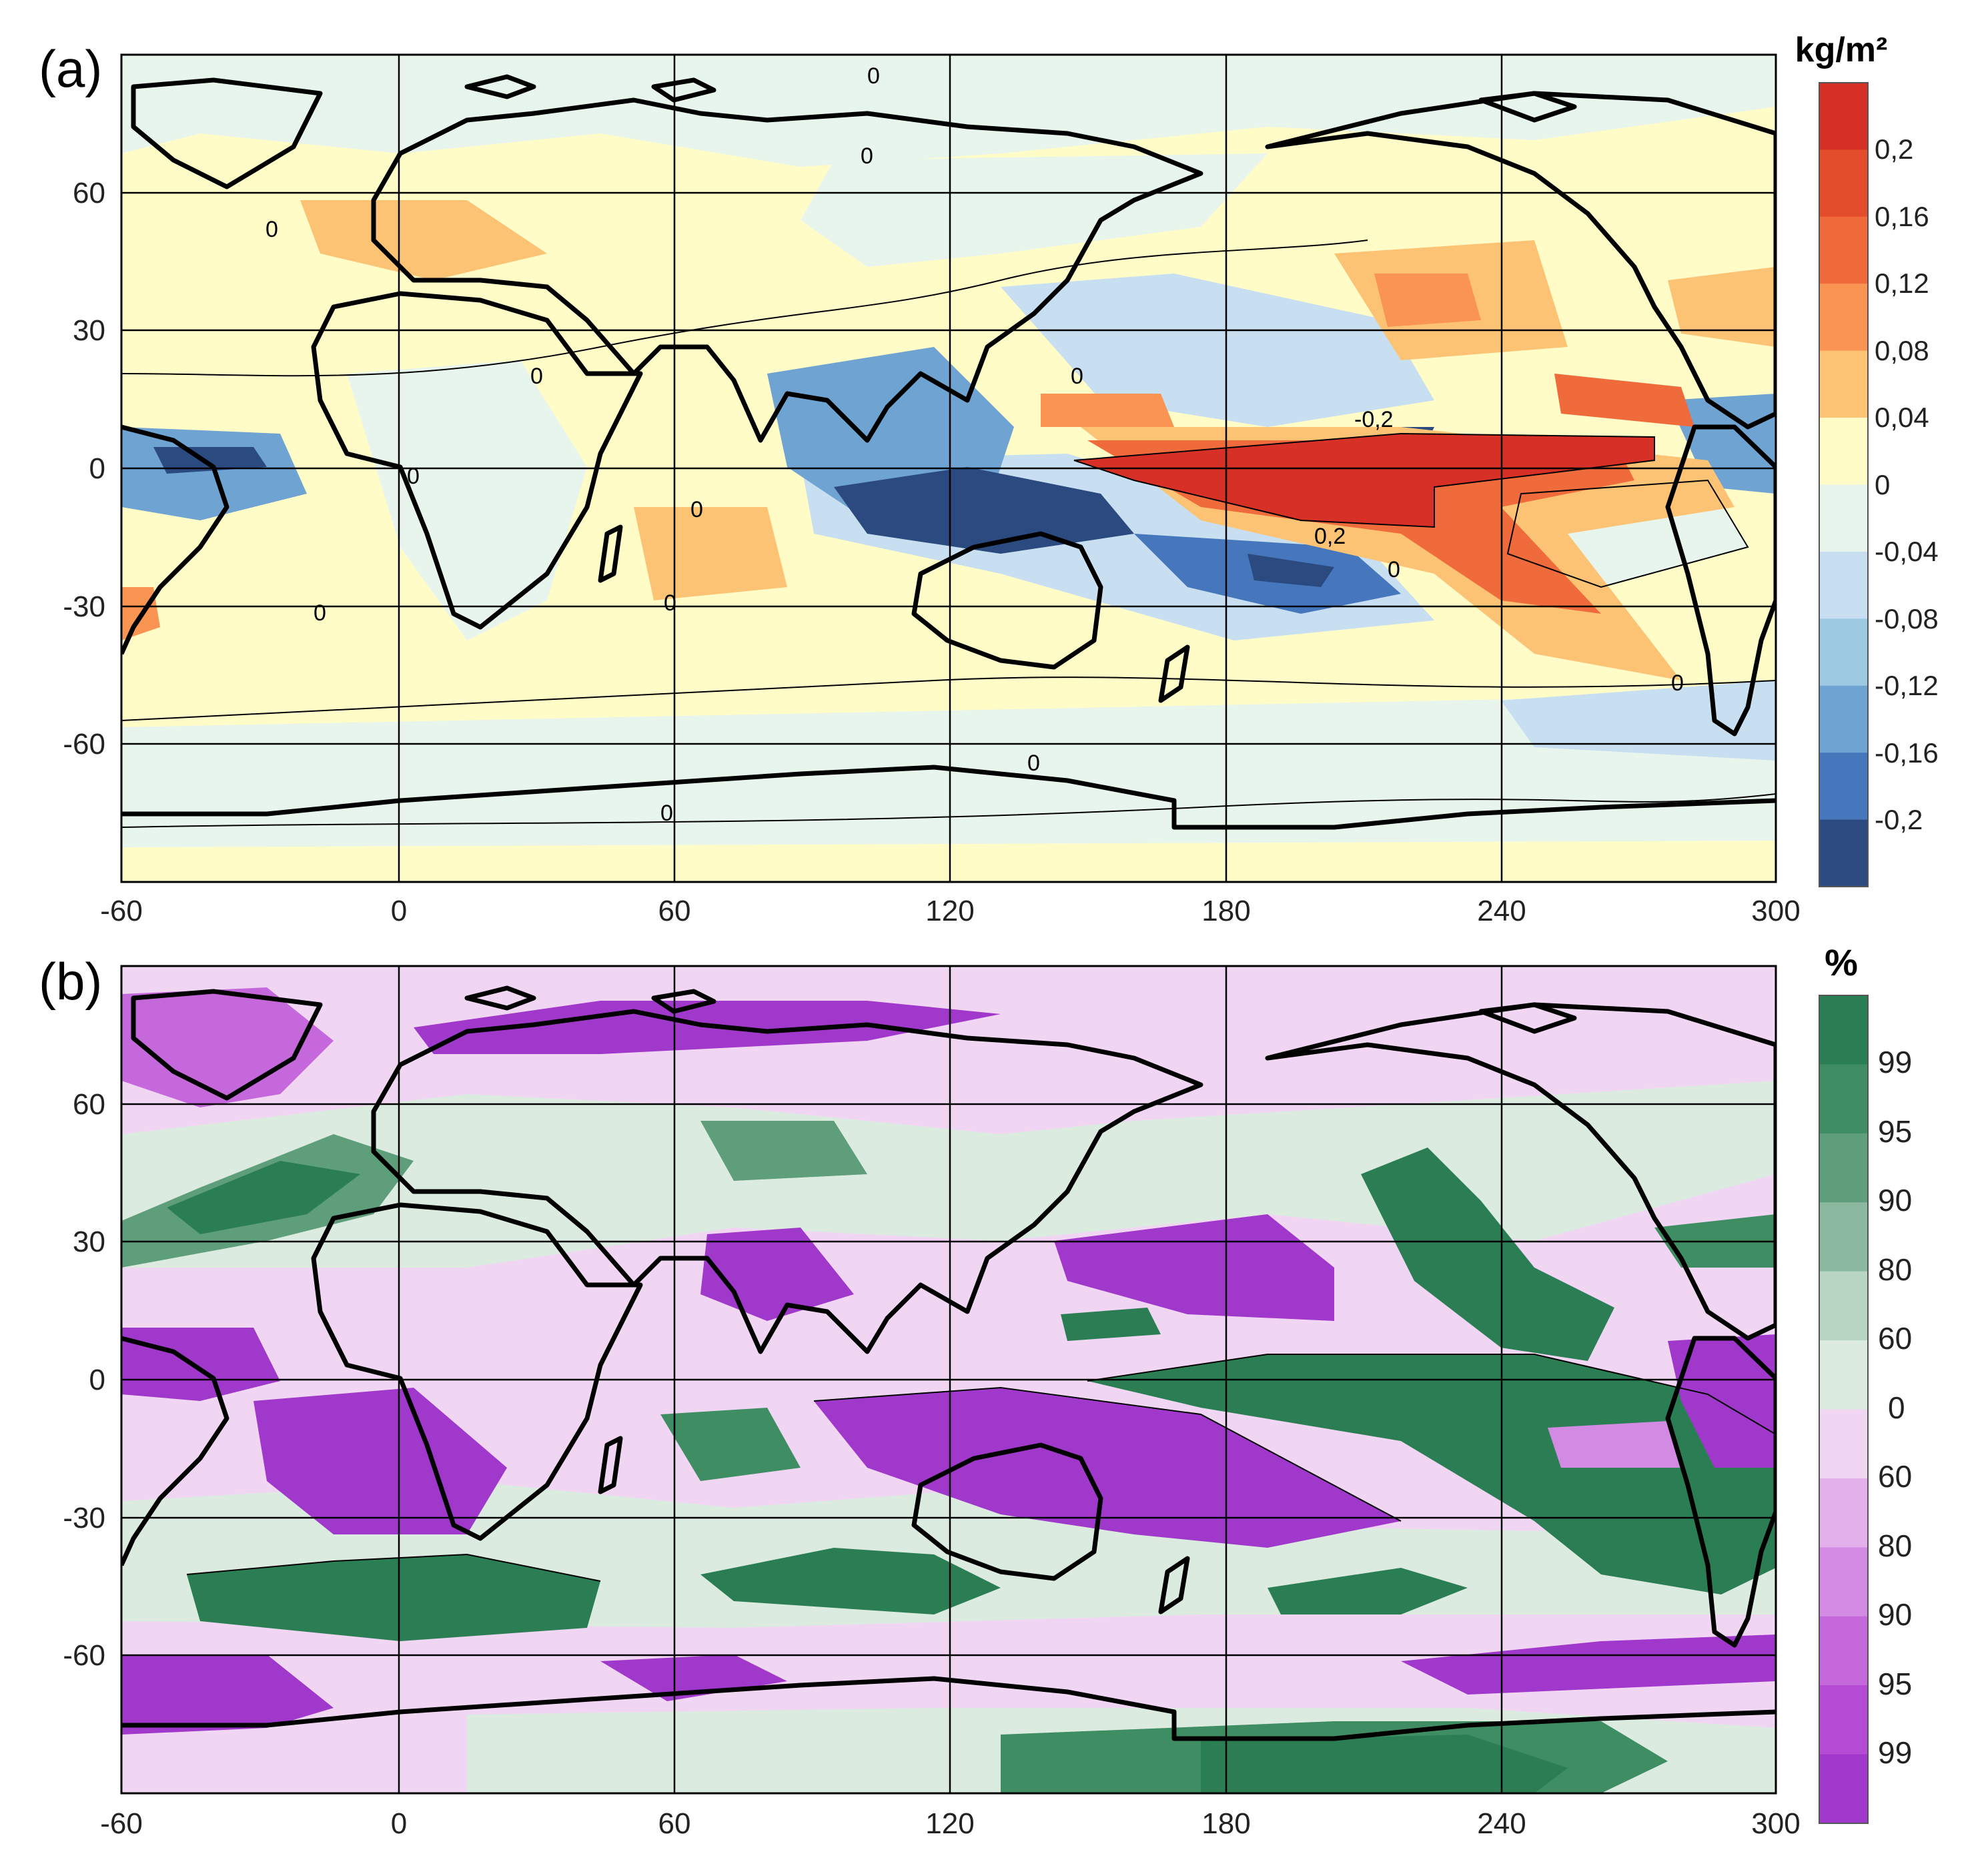  What do you see at coordinates (693, 1678) in the screenshot?
I see `panel-b-region-antarctic-purple` at bounding box center [693, 1678].